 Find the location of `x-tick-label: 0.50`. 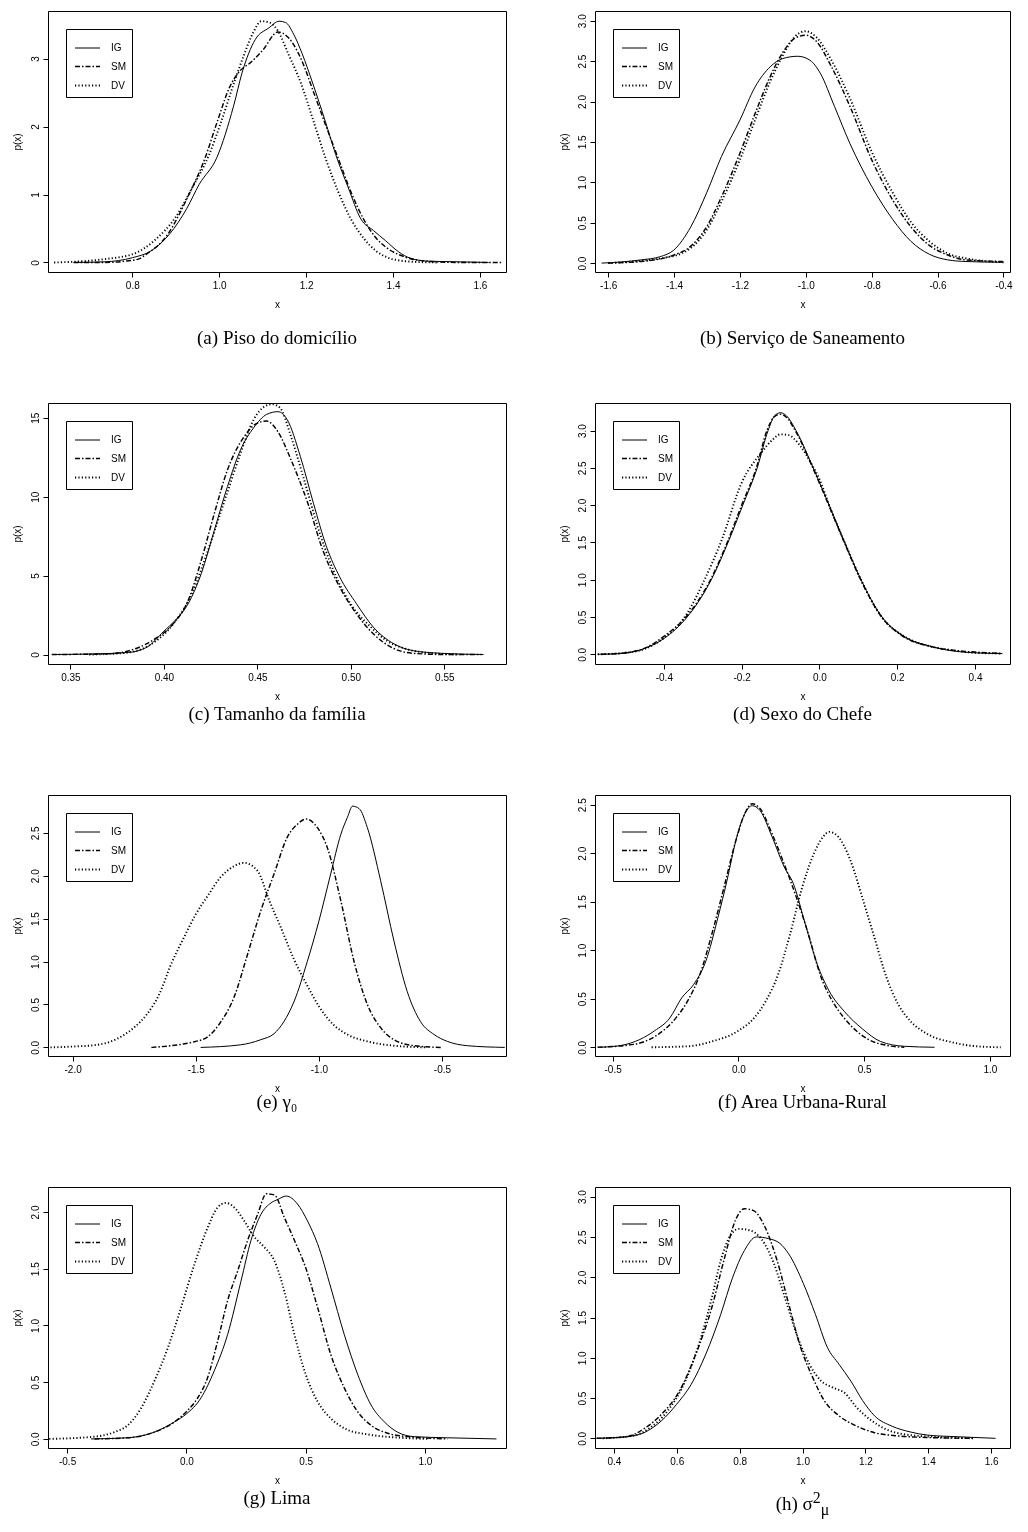

x-tick-label: 0.50 is located at coordinates (351, 677).